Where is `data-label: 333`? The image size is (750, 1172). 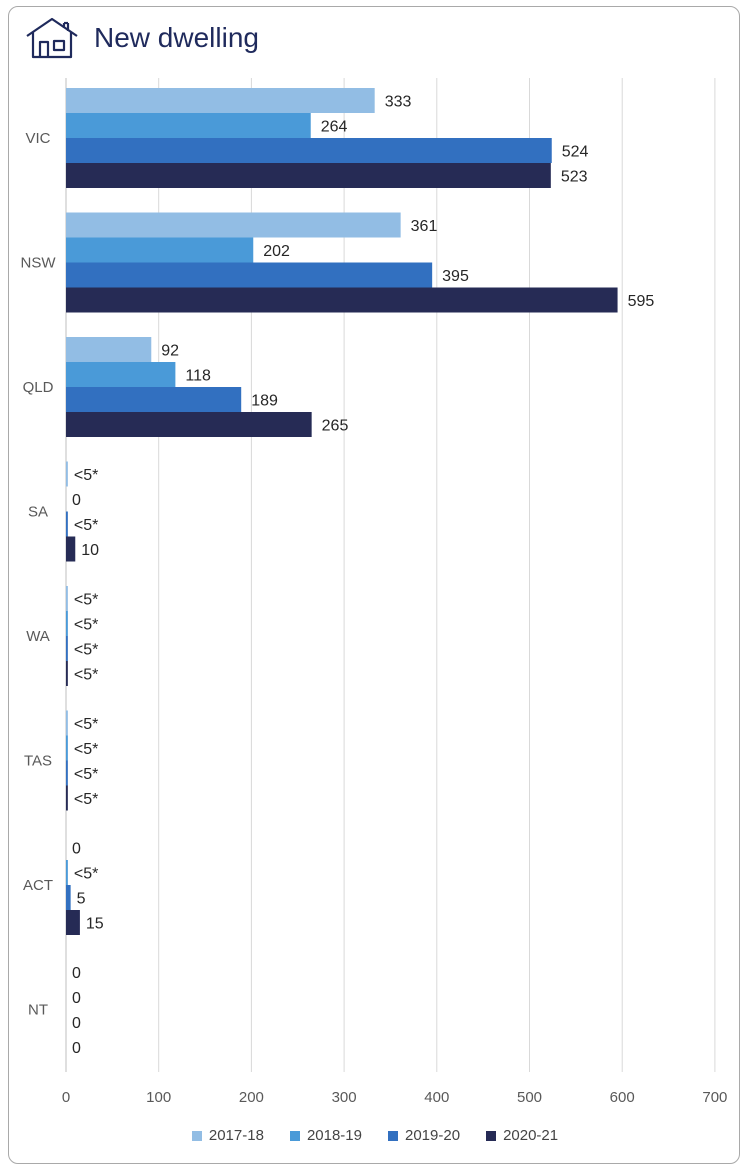 data-label: 333 is located at coordinates (398, 102).